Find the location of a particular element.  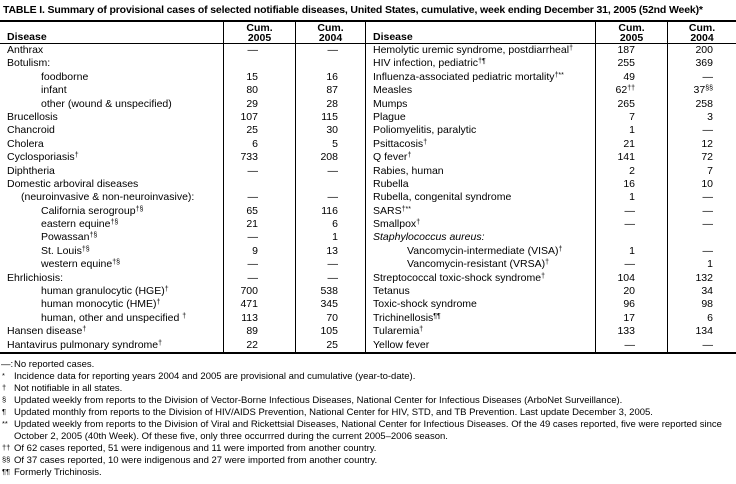

disease-cell: Hansen disease† is located at coordinates (47, 331).